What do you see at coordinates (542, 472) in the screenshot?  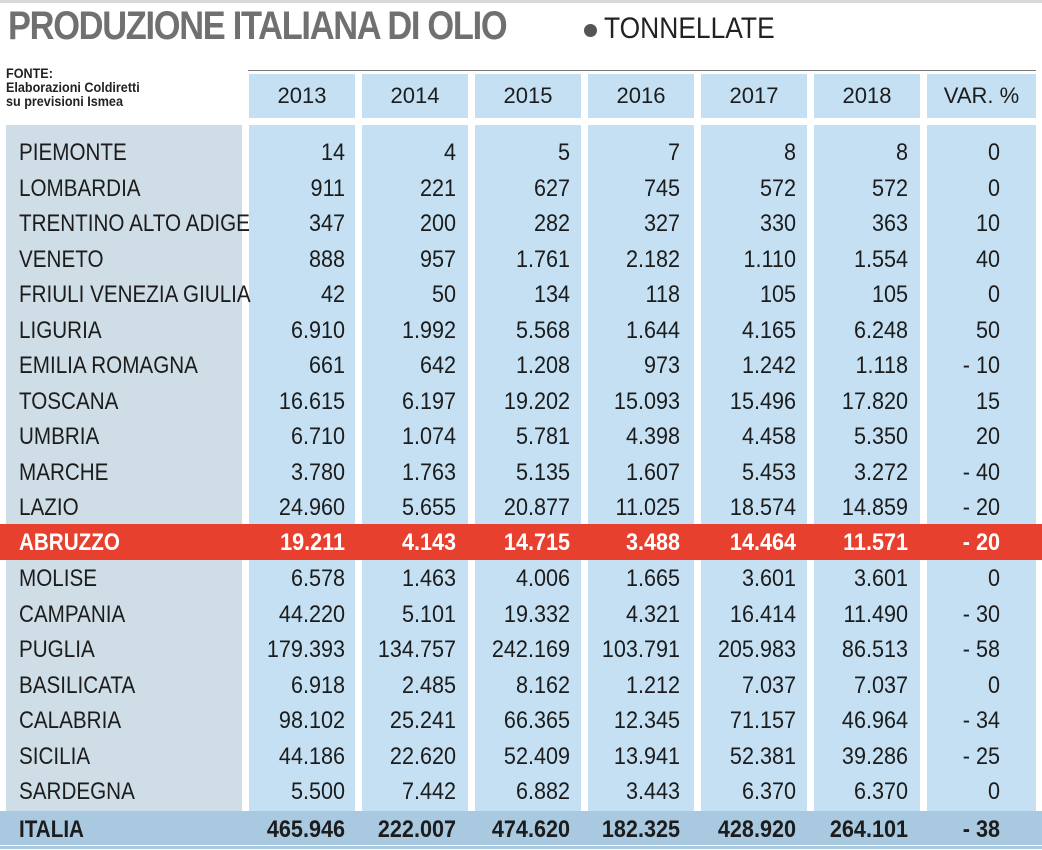 I see `production-value: 5.135` at bounding box center [542, 472].